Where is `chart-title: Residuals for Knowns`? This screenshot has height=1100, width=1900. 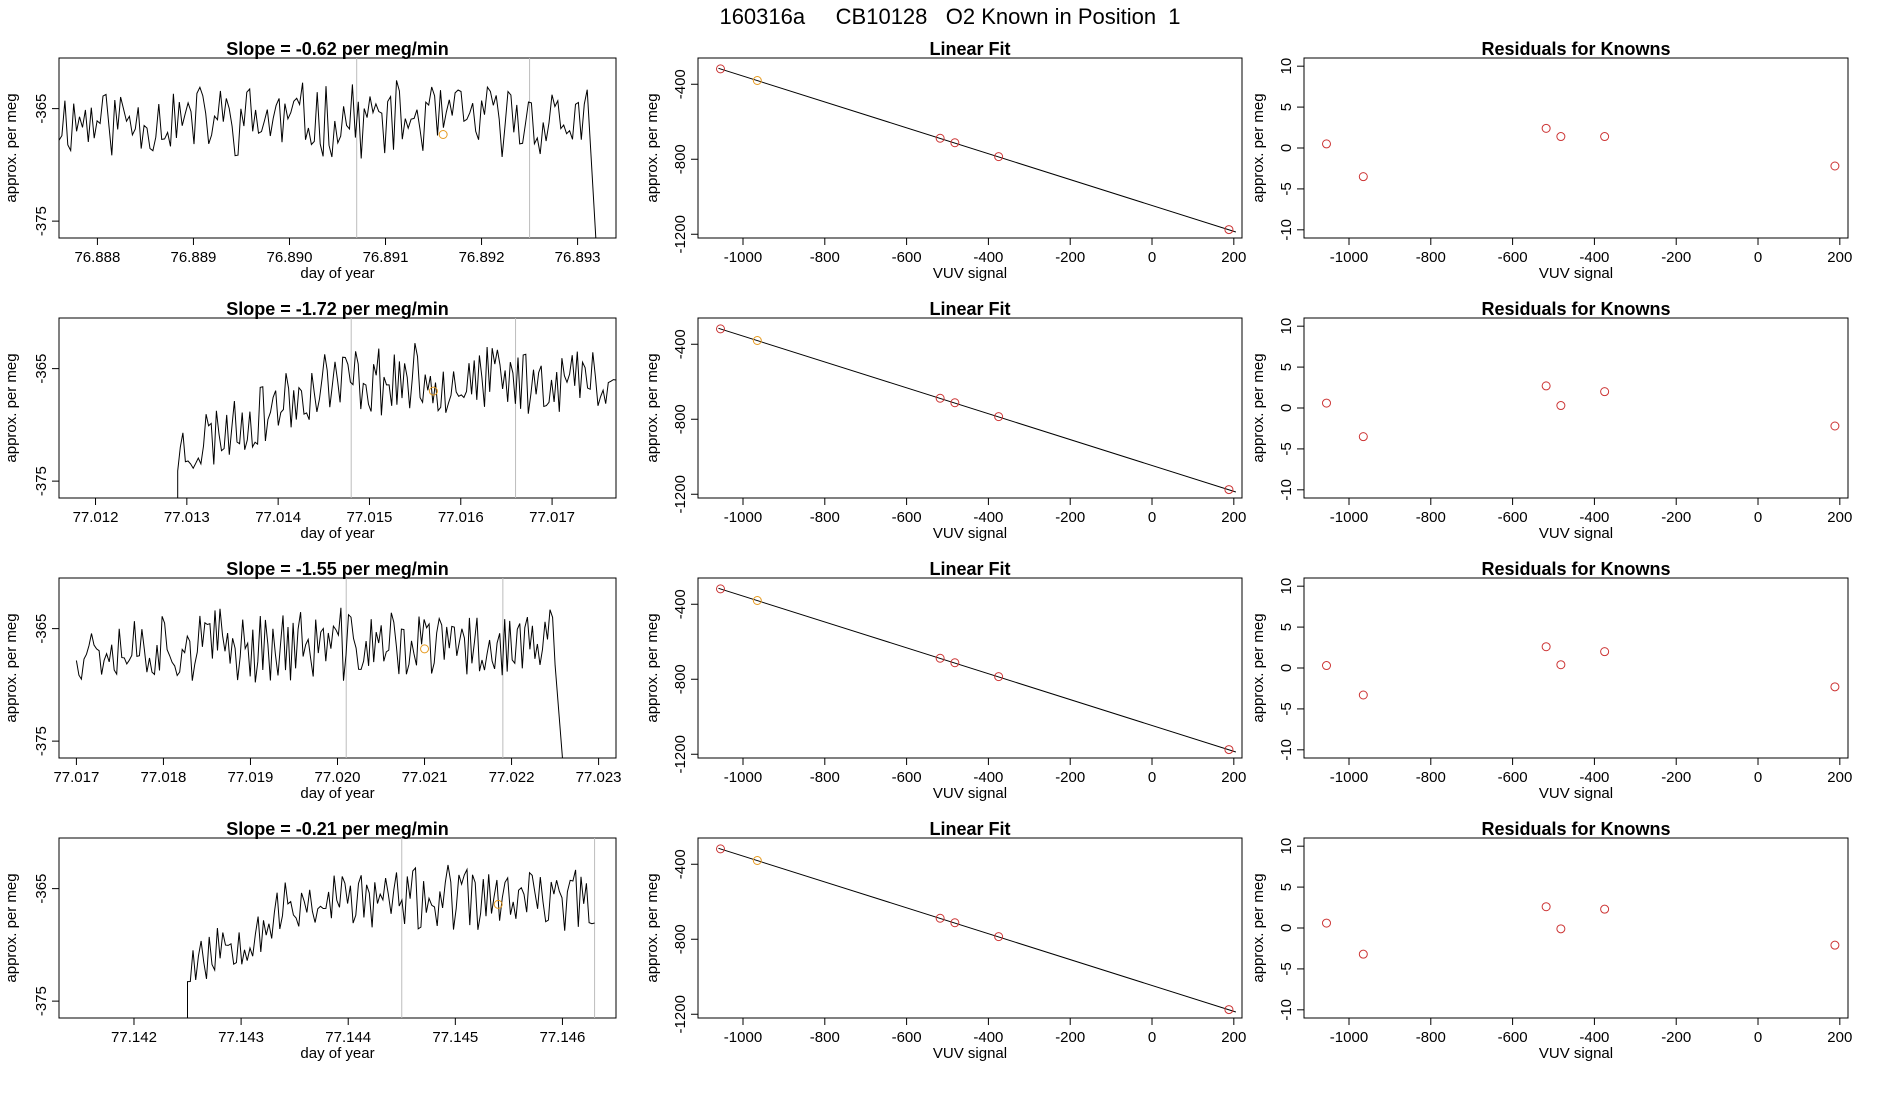 chart-title: Residuals for Knowns is located at coordinates (1575, 569).